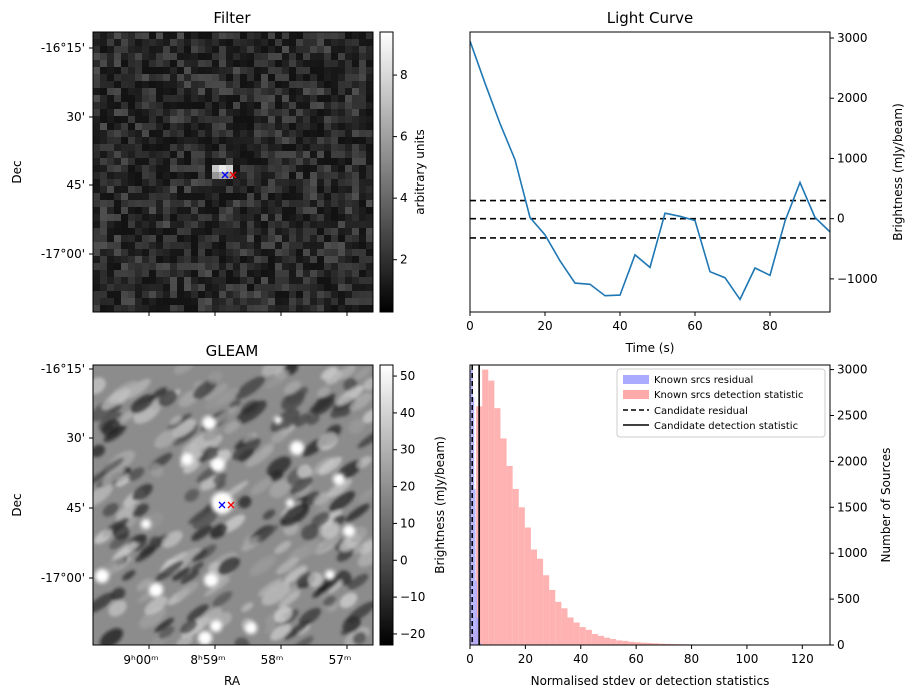 The image size is (916, 699). Describe the element at coordinates (232, 18) in the screenshot. I see `filter-title: Filter` at that location.